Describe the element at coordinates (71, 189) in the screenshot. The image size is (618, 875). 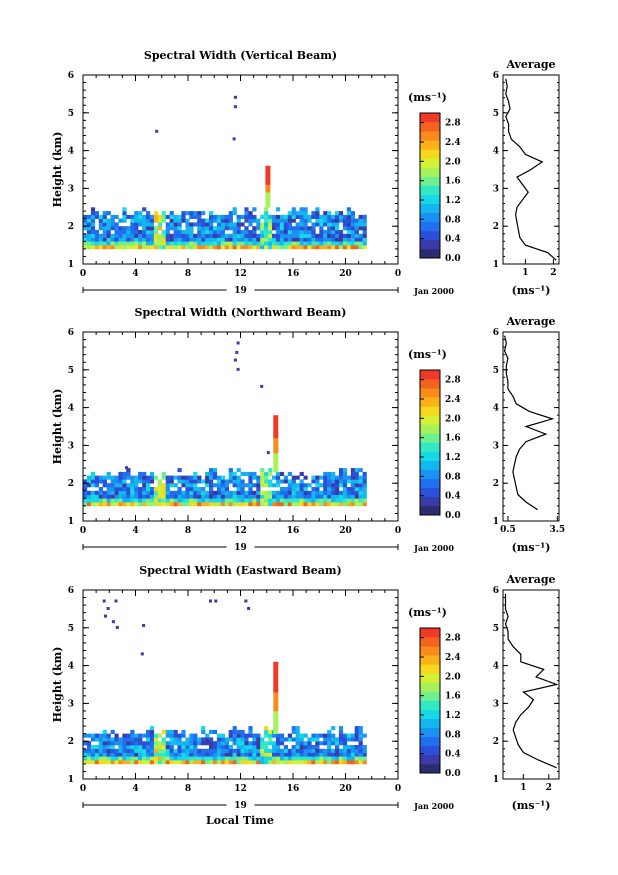
I see `y-tick-label: 3` at that location.